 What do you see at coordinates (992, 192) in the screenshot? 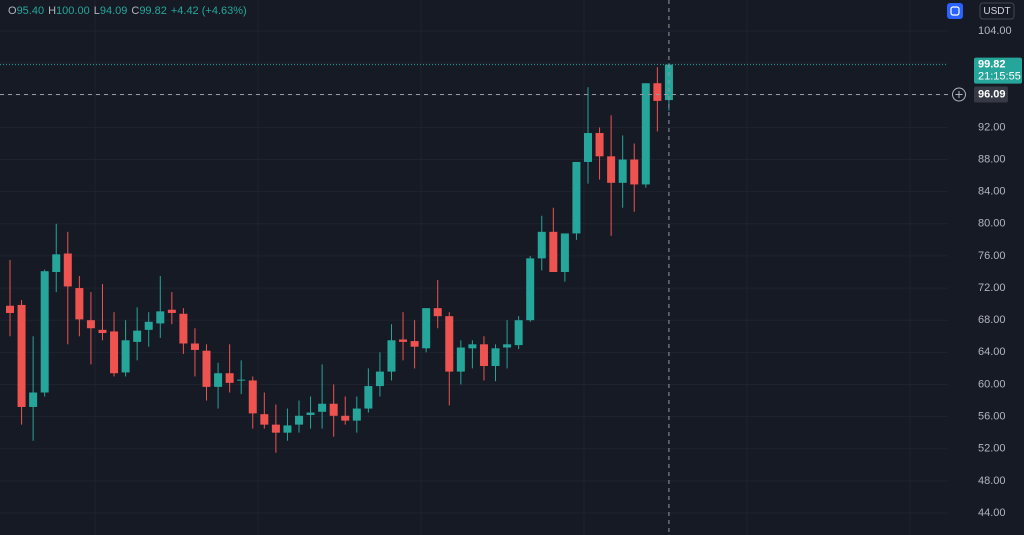
I see `y-tick-label: 84.00` at bounding box center [992, 192].